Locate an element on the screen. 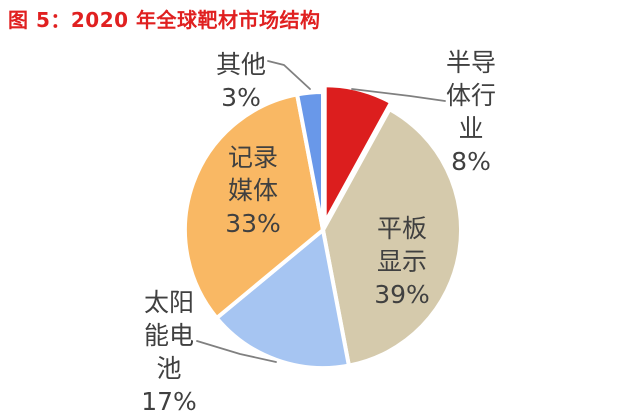 The image size is (625, 420). leader-line-solar-cell is located at coordinates (236, 351).